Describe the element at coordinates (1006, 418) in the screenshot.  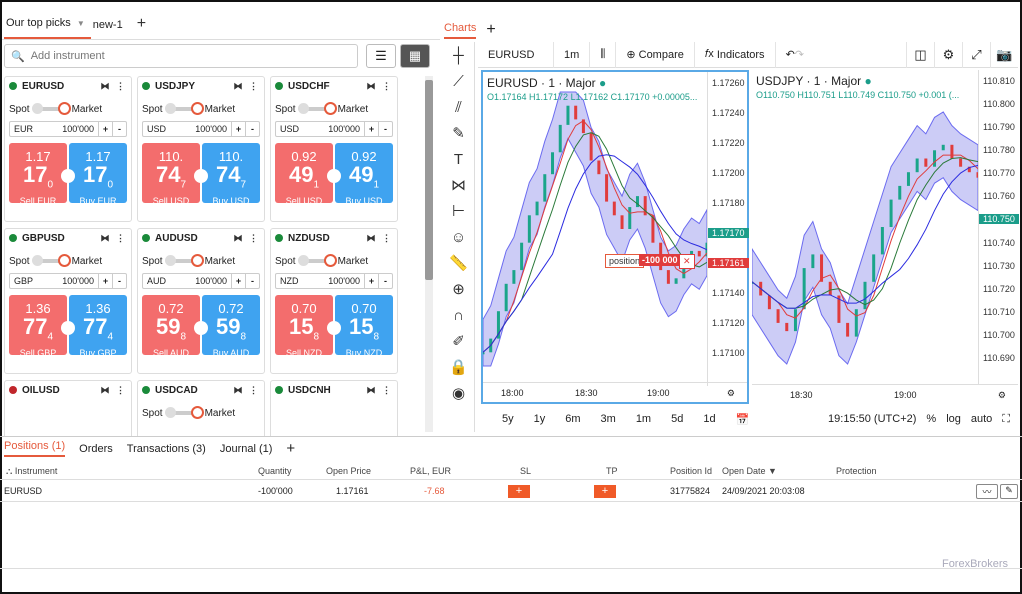
I see `fullscreen-icon: ⛶` at that location.